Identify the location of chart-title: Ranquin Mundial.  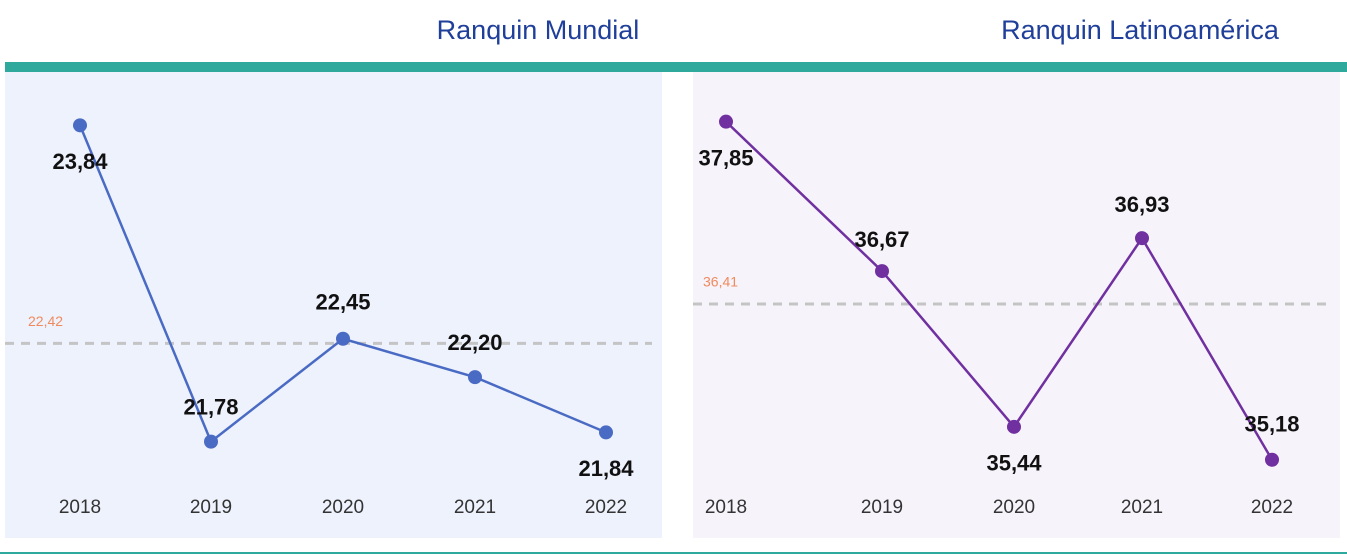
(538, 30).